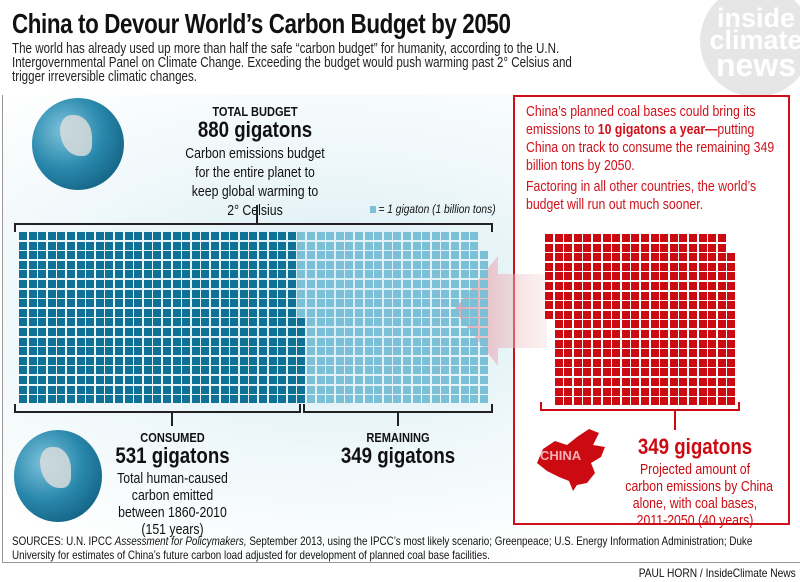 The image size is (800, 582). Describe the element at coordinates (398, 455) in the screenshot. I see `remaining-value: 349 gigatons` at that location.